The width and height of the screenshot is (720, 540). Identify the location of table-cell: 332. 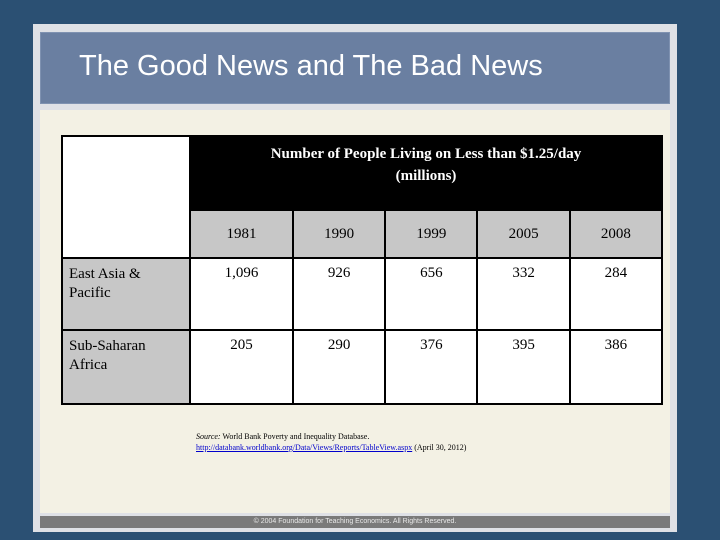
(523, 294).